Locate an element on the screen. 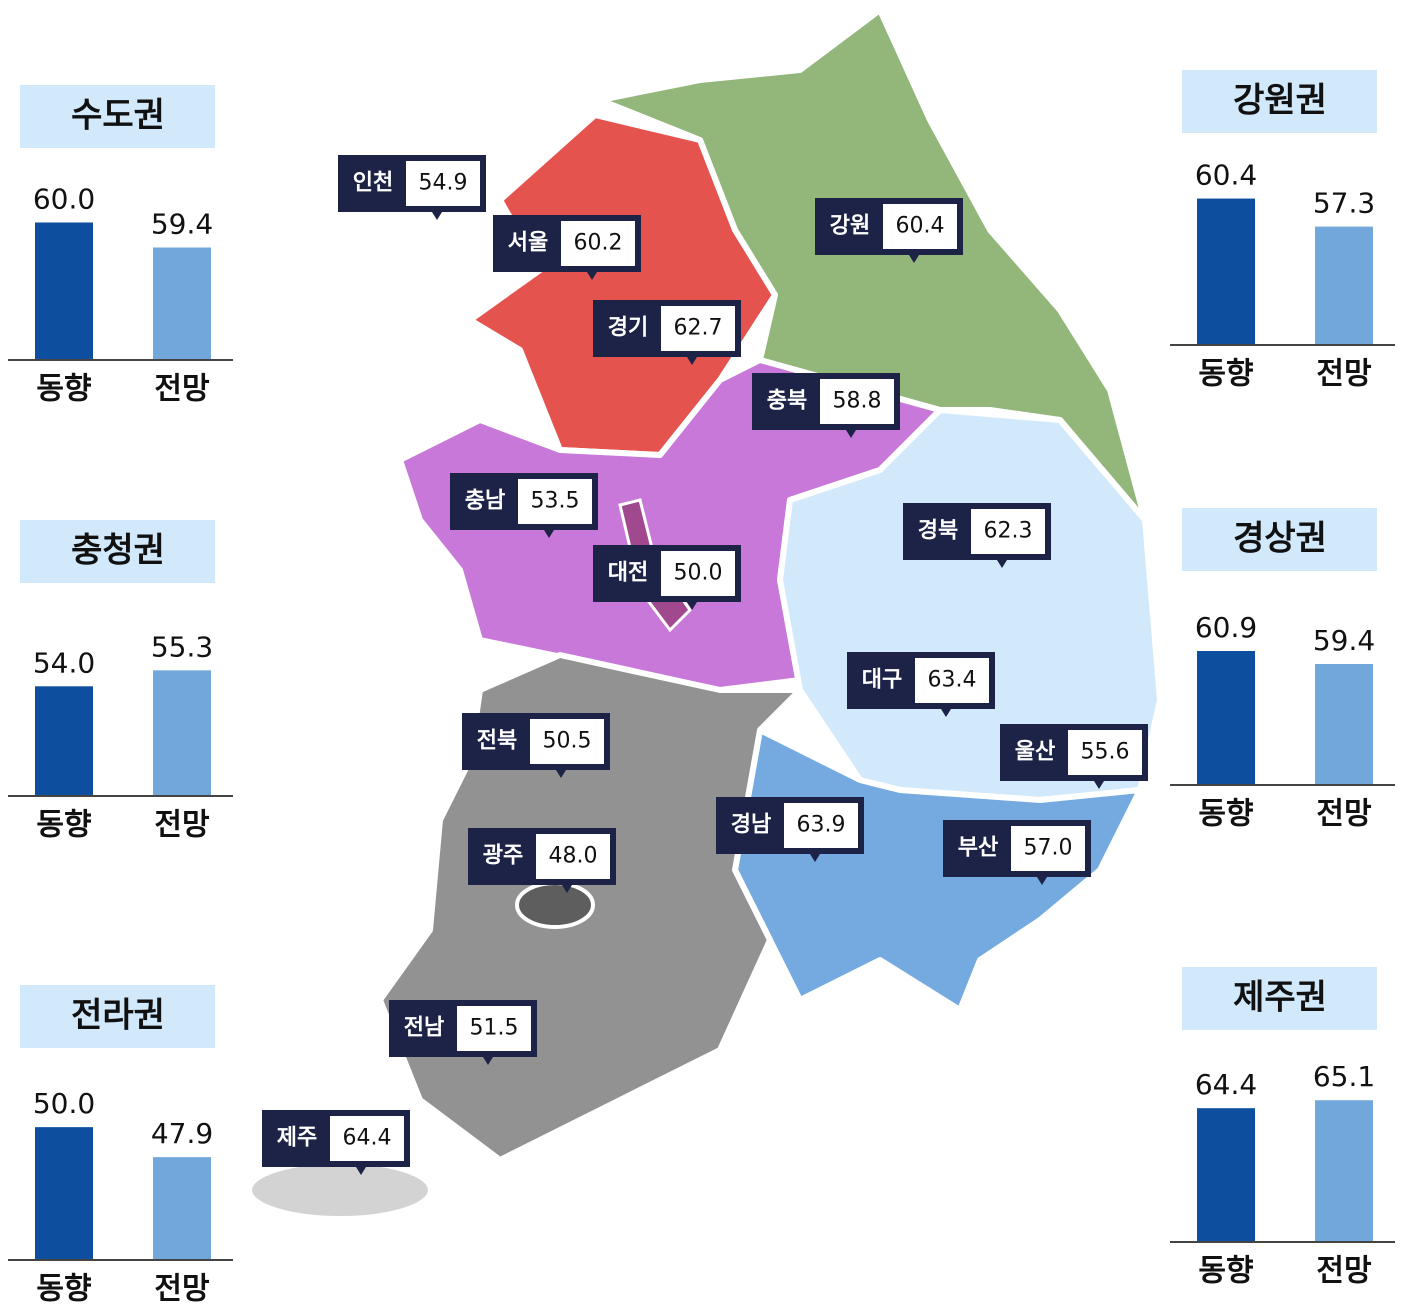 The image size is (1406, 1311). region-label: 전북 50.5 is located at coordinates (536, 745).